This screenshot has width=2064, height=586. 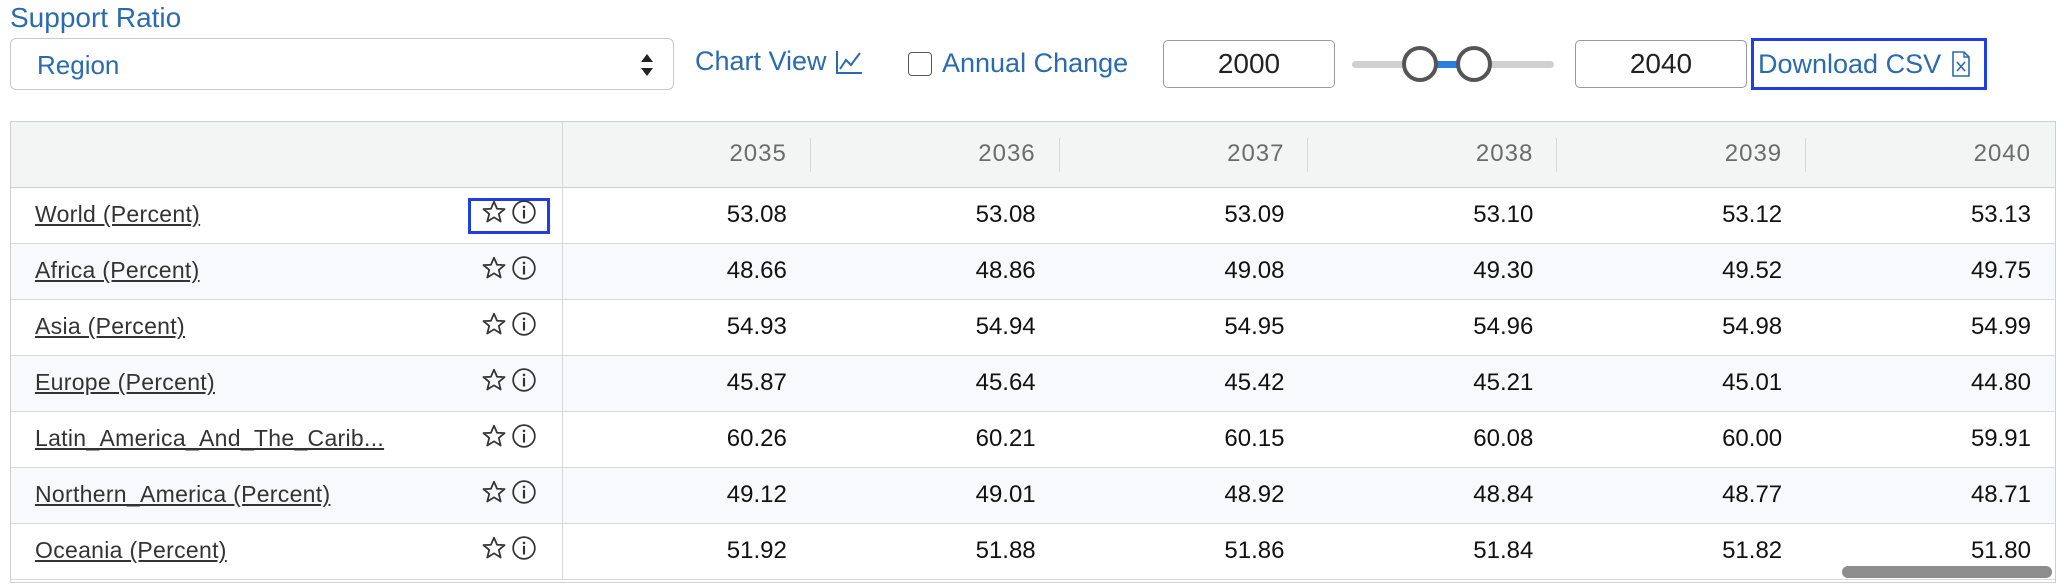 What do you see at coordinates (1752, 438) in the screenshot?
I see `table-cell: 60.00` at bounding box center [1752, 438].